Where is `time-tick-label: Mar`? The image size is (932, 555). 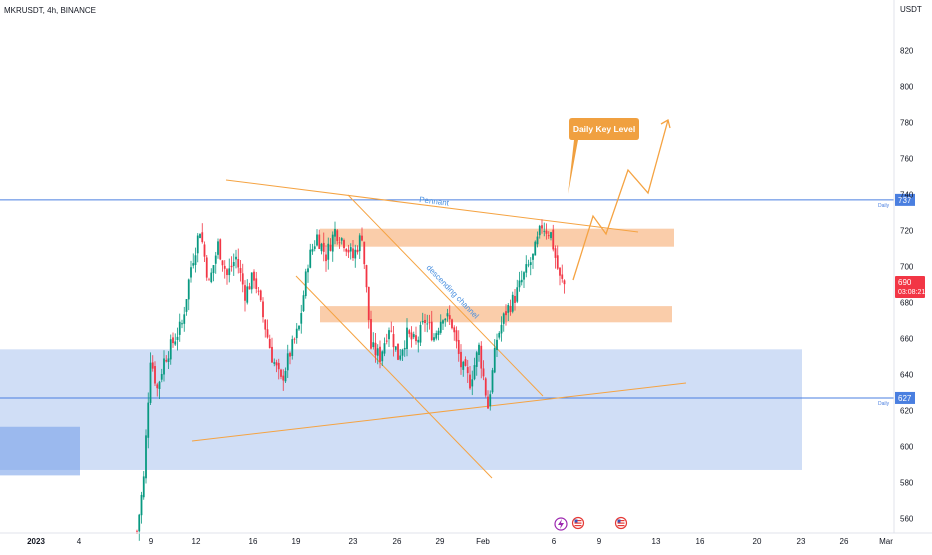
time-tick-label: Mar is located at coordinates (886, 541).